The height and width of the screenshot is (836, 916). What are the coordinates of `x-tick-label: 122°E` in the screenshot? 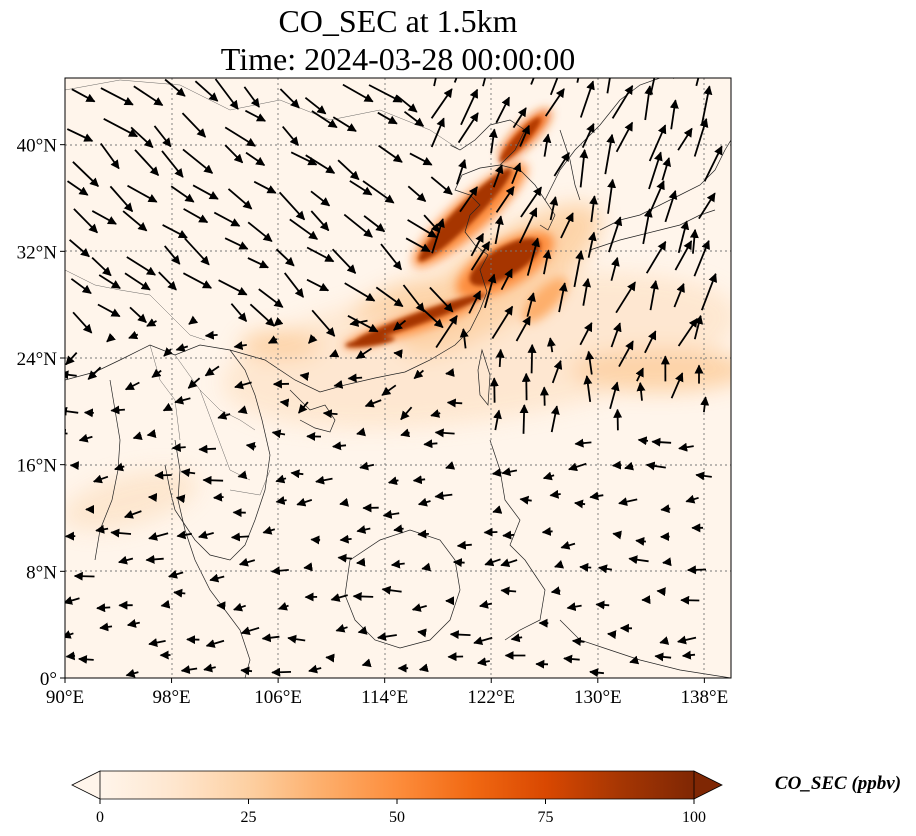 It's located at (491, 697).